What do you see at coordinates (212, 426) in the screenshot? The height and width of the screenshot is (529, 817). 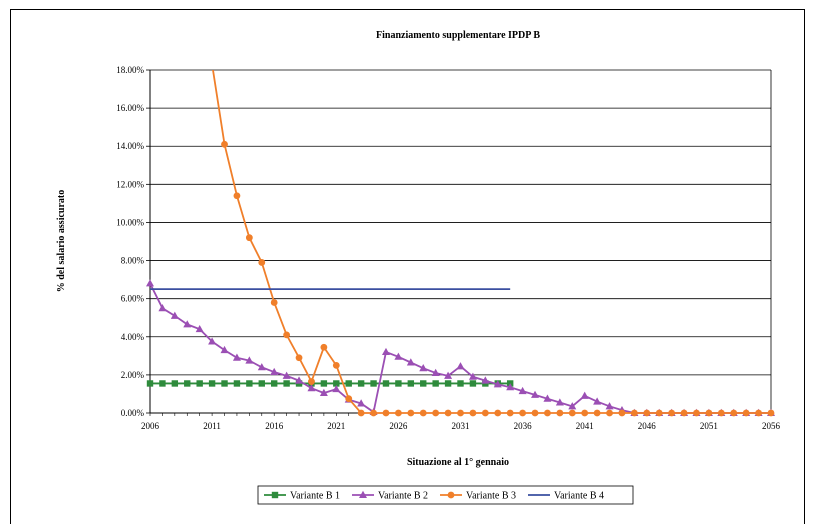 I see `x-tick-label: 2011` at bounding box center [212, 426].